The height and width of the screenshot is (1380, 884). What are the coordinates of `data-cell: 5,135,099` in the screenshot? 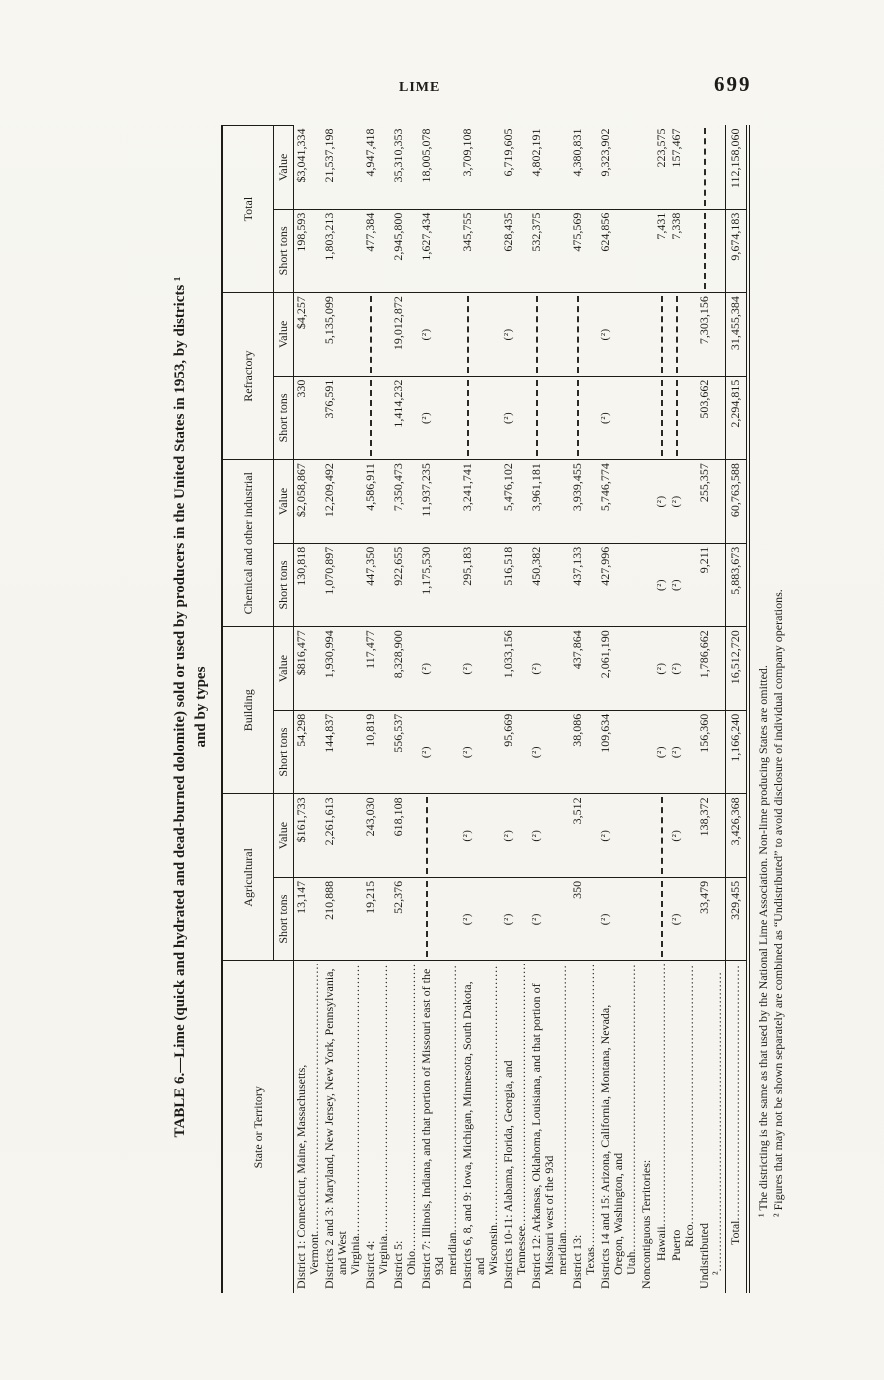 It's located at (342, 334).